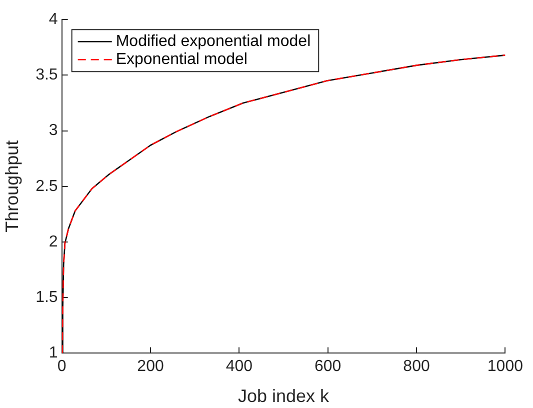 Image resolution: width=533 pixels, height=408 pixels. Describe the element at coordinates (53, 131) in the screenshot. I see `y-tick-label: 3` at that location.